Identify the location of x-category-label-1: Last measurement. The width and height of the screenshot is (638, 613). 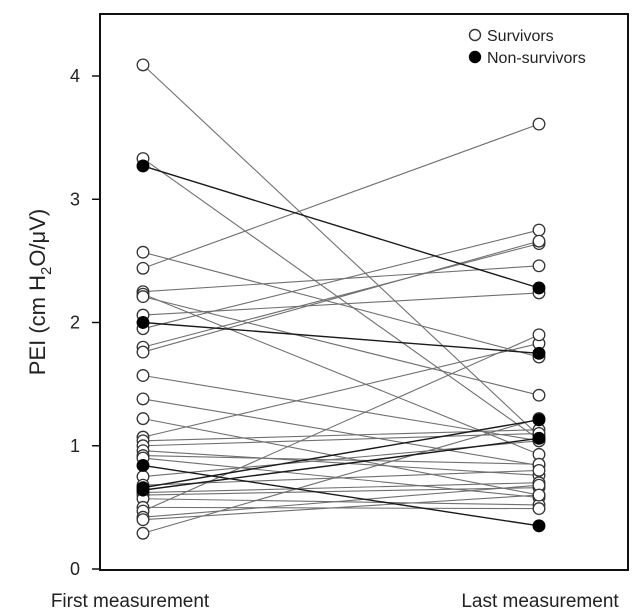
(540, 601).